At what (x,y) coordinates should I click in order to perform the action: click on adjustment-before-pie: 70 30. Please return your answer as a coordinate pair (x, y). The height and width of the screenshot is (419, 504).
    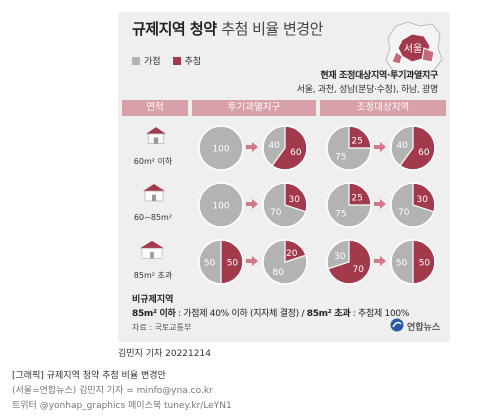
    Looking at the image, I should click on (349, 262).